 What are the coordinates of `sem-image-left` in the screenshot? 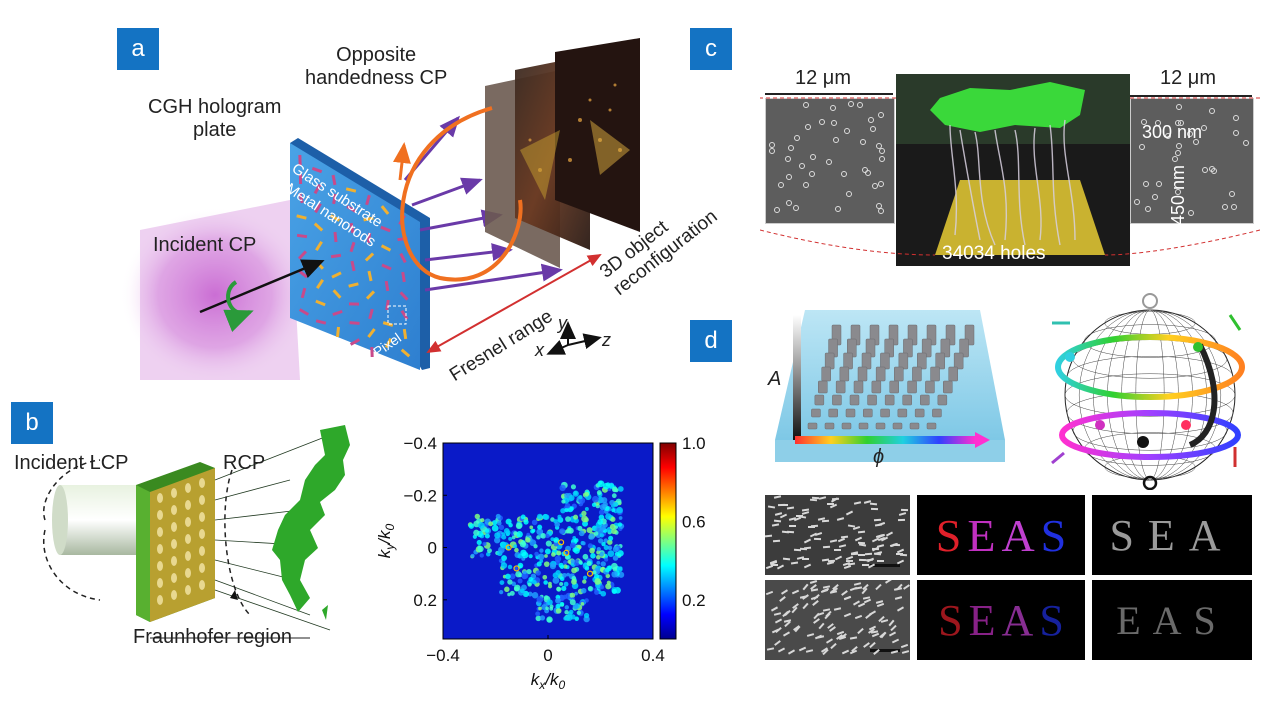 It's located at (830, 161).